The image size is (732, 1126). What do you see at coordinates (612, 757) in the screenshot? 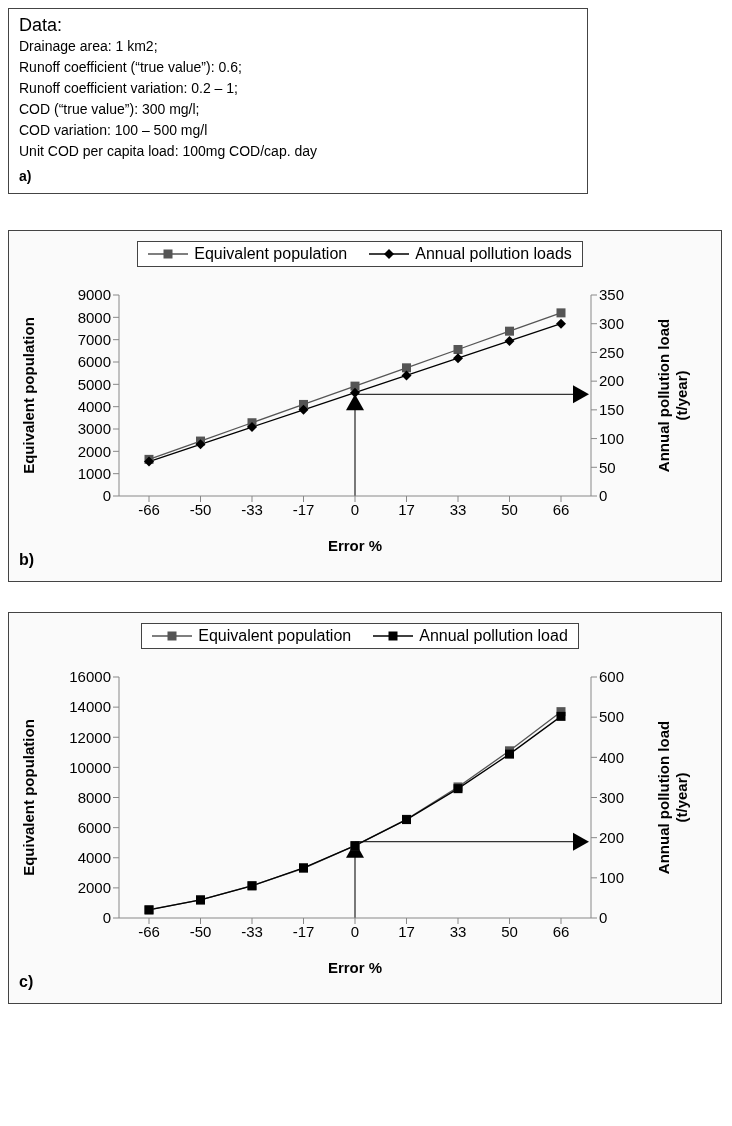
I see `y2-tick-label: 400` at bounding box center [612, 757].